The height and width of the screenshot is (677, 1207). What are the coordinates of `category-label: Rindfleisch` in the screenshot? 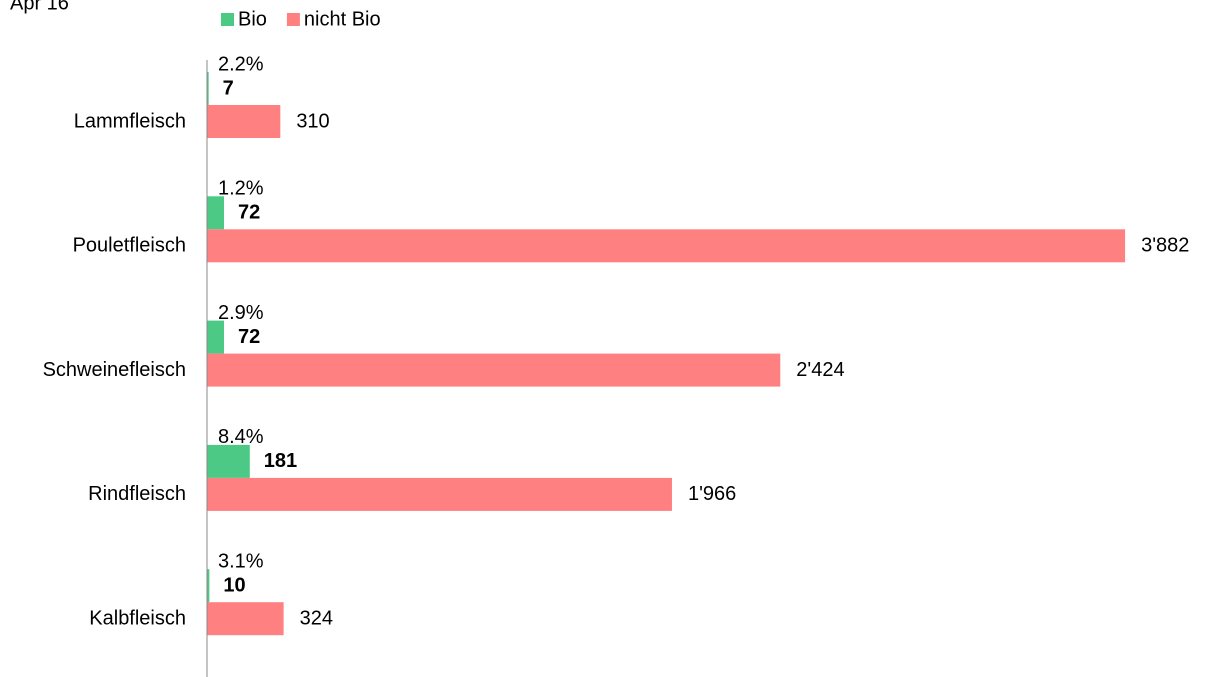 It's located at (137, 494).